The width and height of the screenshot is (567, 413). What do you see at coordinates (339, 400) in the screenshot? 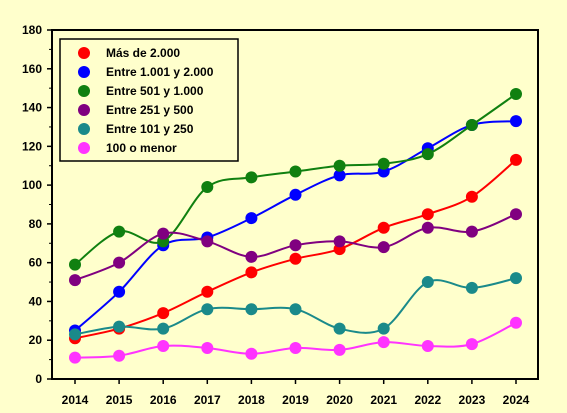
I see `x-tick-label: 2020` at bounding box center [339, 400].